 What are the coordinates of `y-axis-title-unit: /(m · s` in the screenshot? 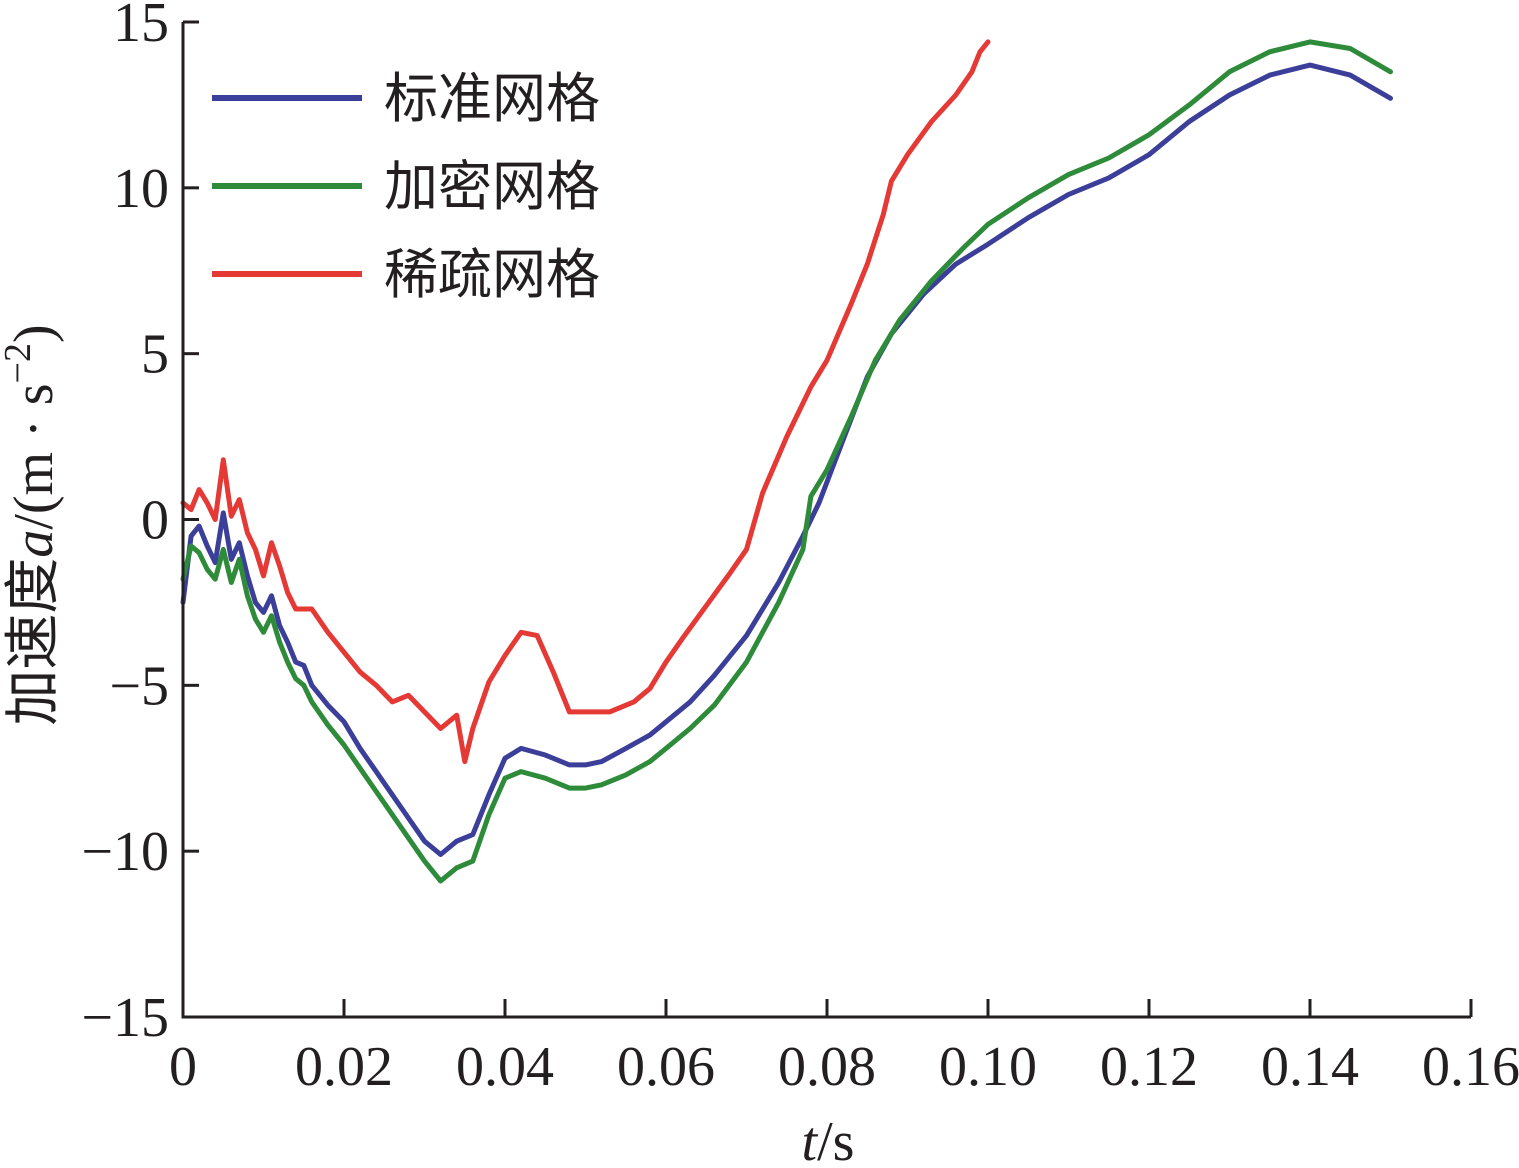 It's located at (34, 456).